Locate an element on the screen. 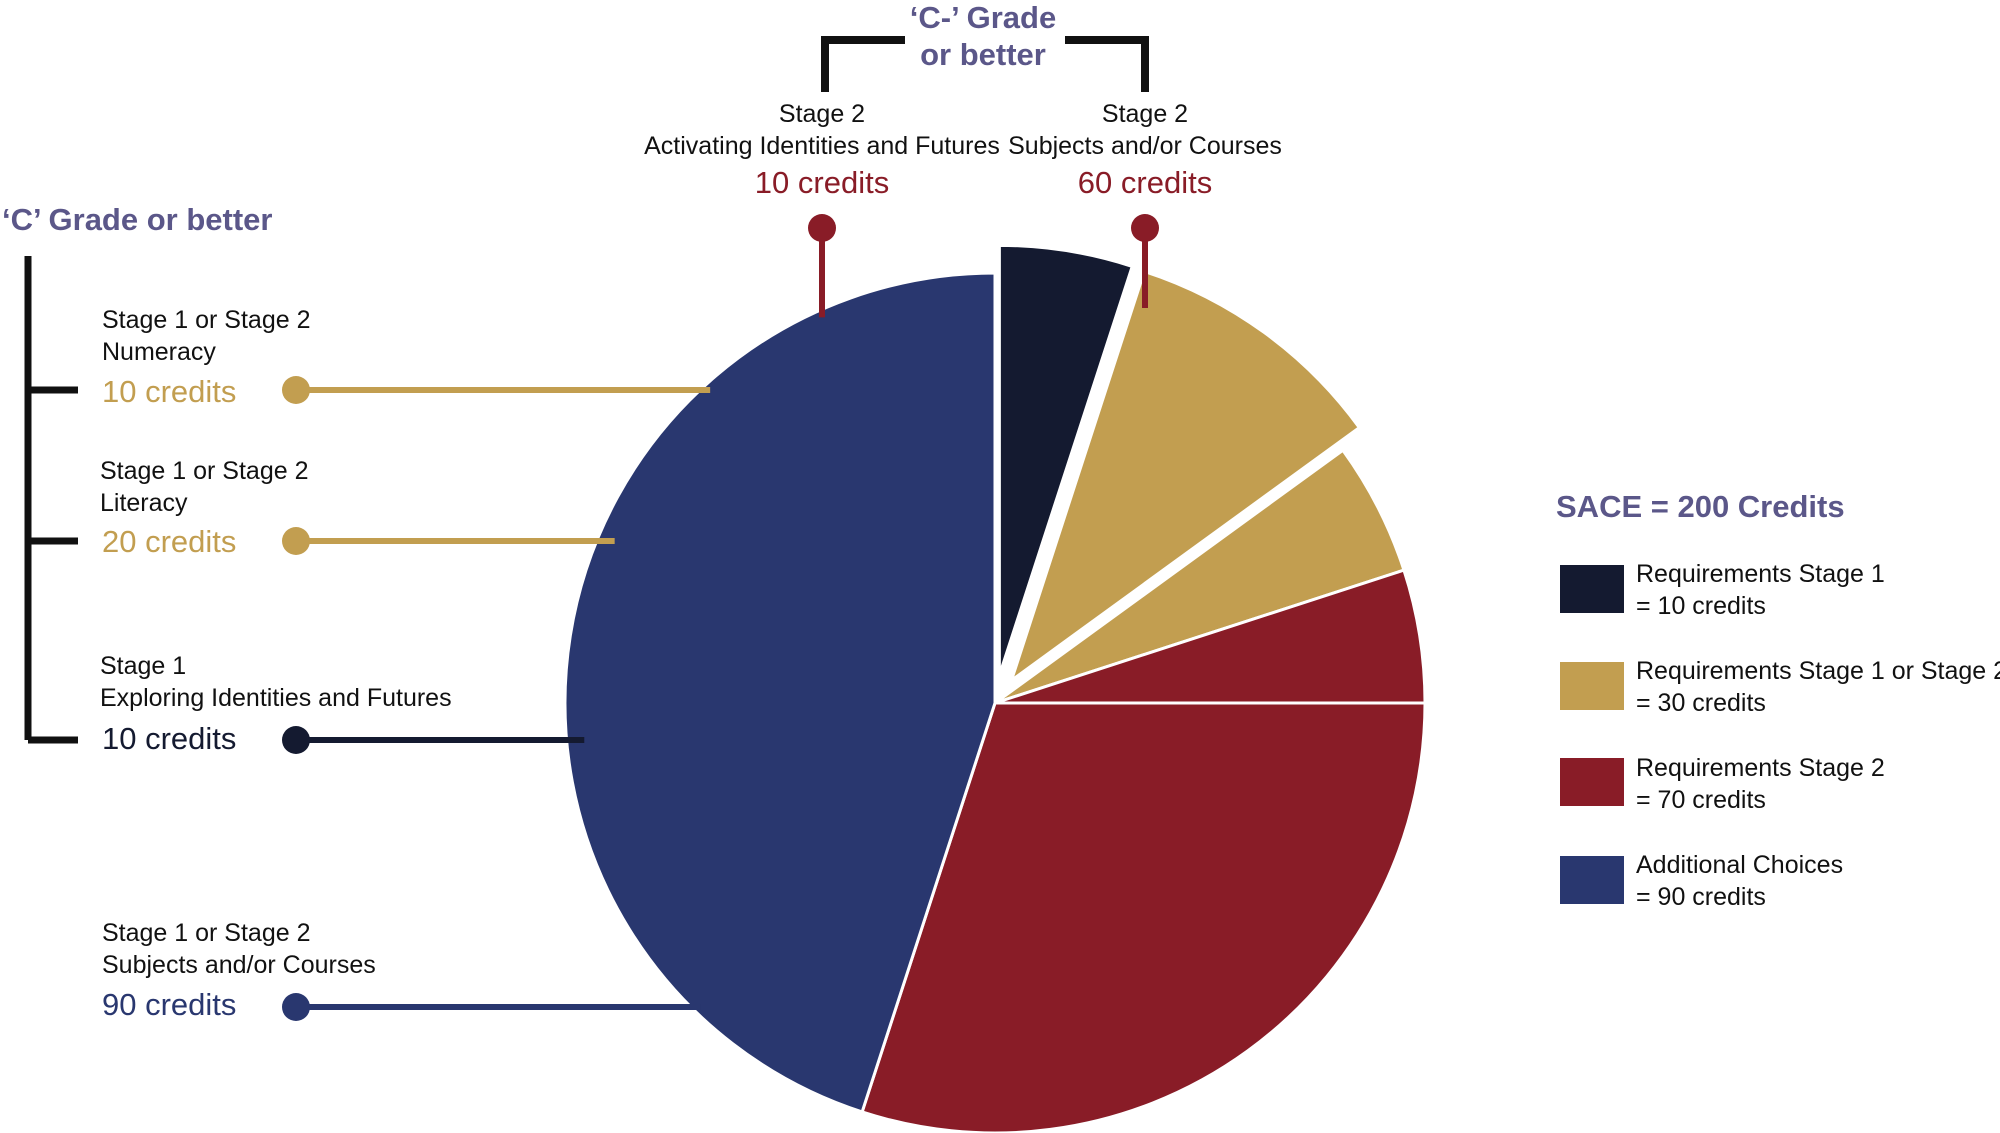  legend-label-line1: Additional Choices is located at coordinates (1739, 865).